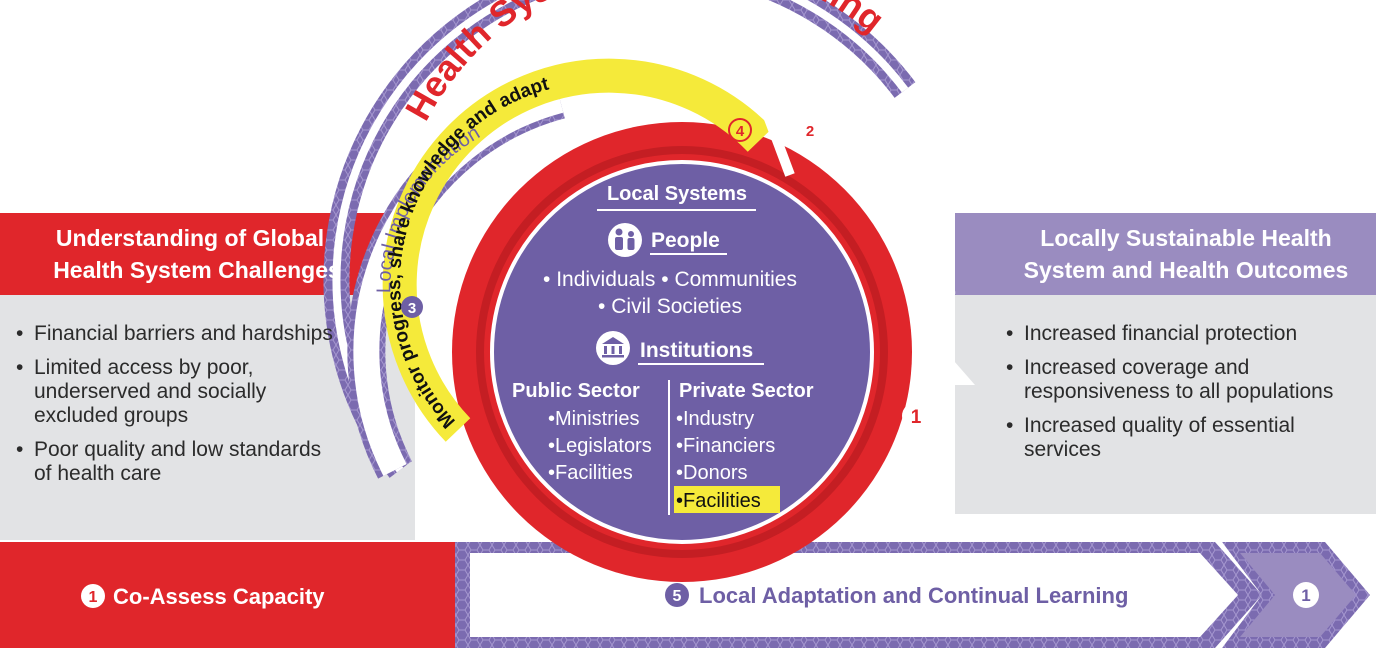 The height and width of the screenshot is (661, 1376). I want to click on svg-text:responsiveness to all populati: responsiveness to all populations, so click(1178, 391).